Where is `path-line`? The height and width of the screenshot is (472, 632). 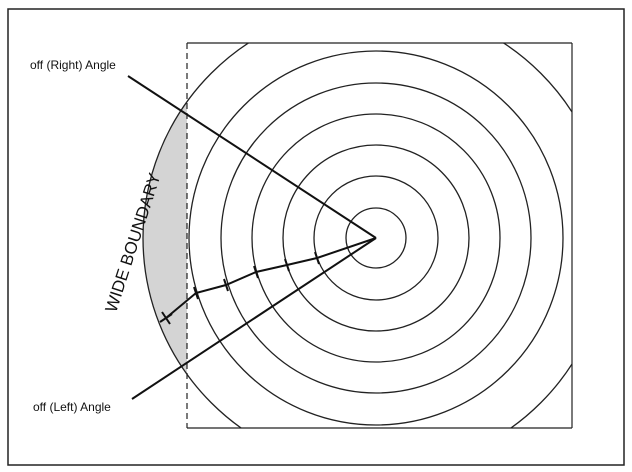 path-line is located at coordinates (271, 278).